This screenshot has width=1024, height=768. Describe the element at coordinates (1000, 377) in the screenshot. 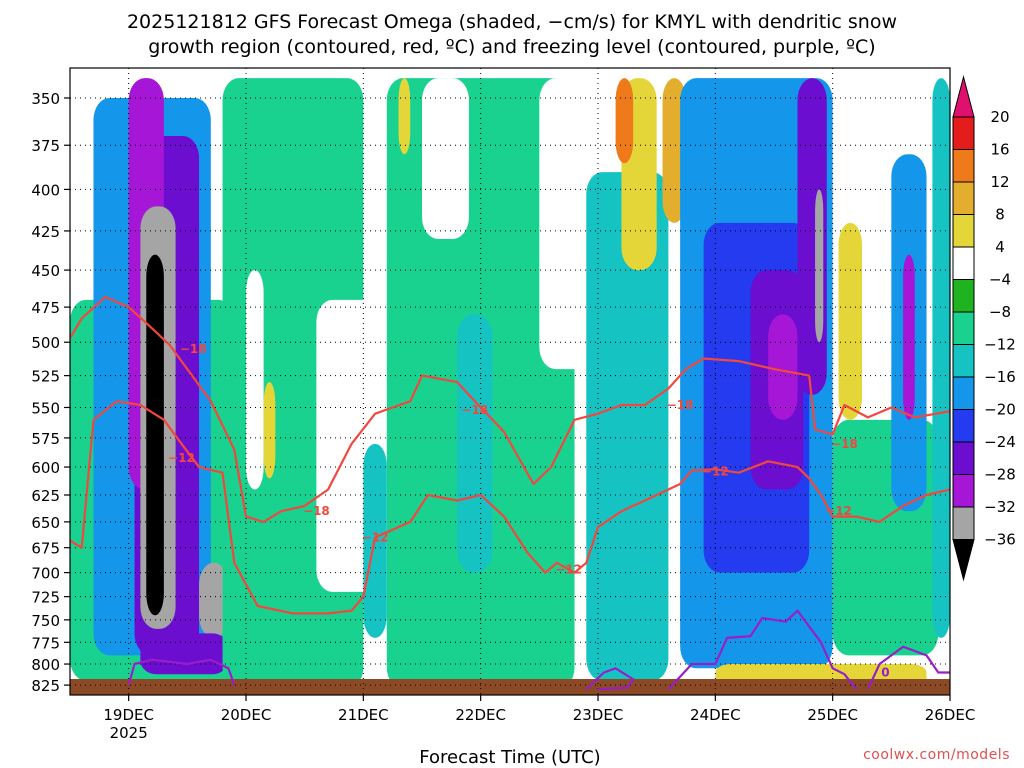

I see `colorbar-tick-label-8: −16` at that location.